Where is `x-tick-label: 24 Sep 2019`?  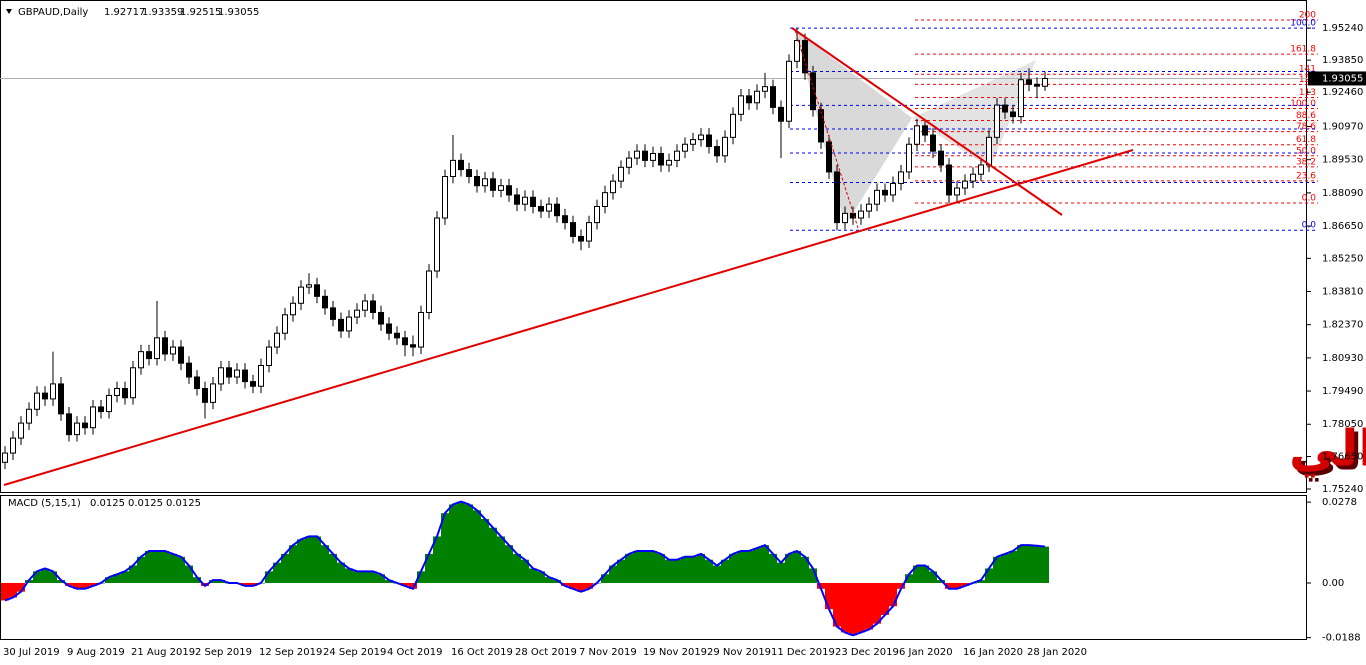
x-tick-label: 24 Sep 2019 is located at coordinates (354, 652).